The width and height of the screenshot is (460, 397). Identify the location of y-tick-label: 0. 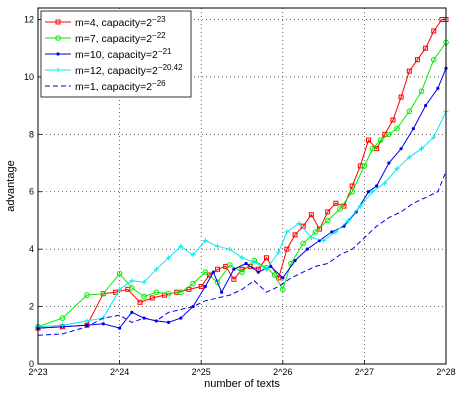
(31, 364).